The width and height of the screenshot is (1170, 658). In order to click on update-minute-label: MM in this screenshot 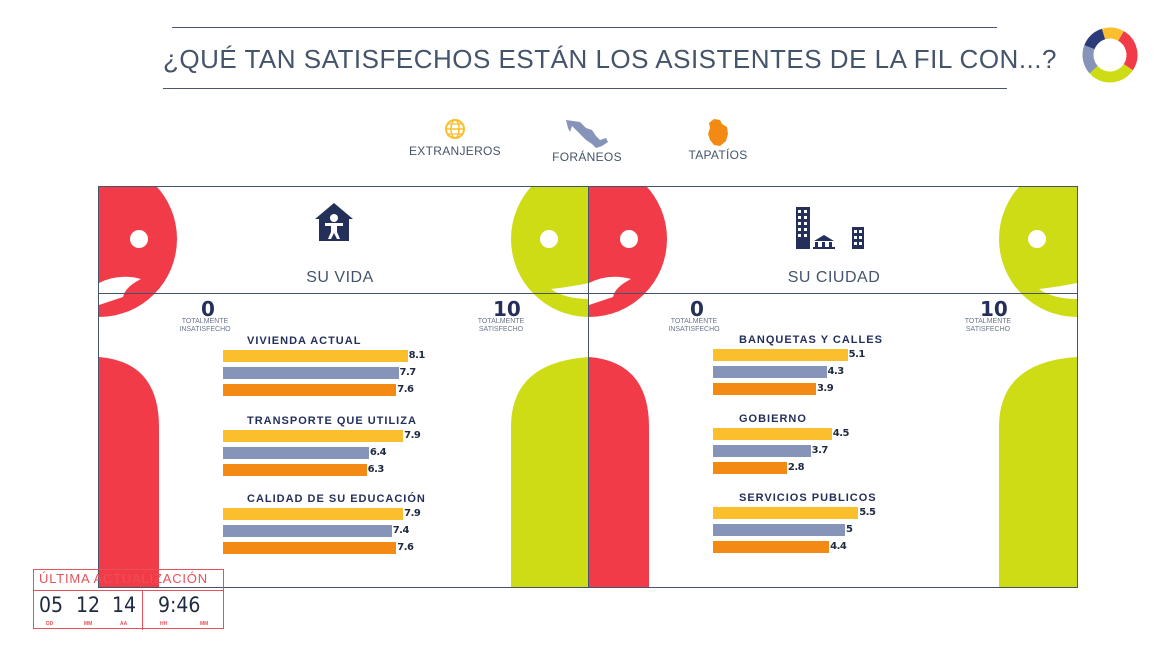, I will do `click(204, 624)`.